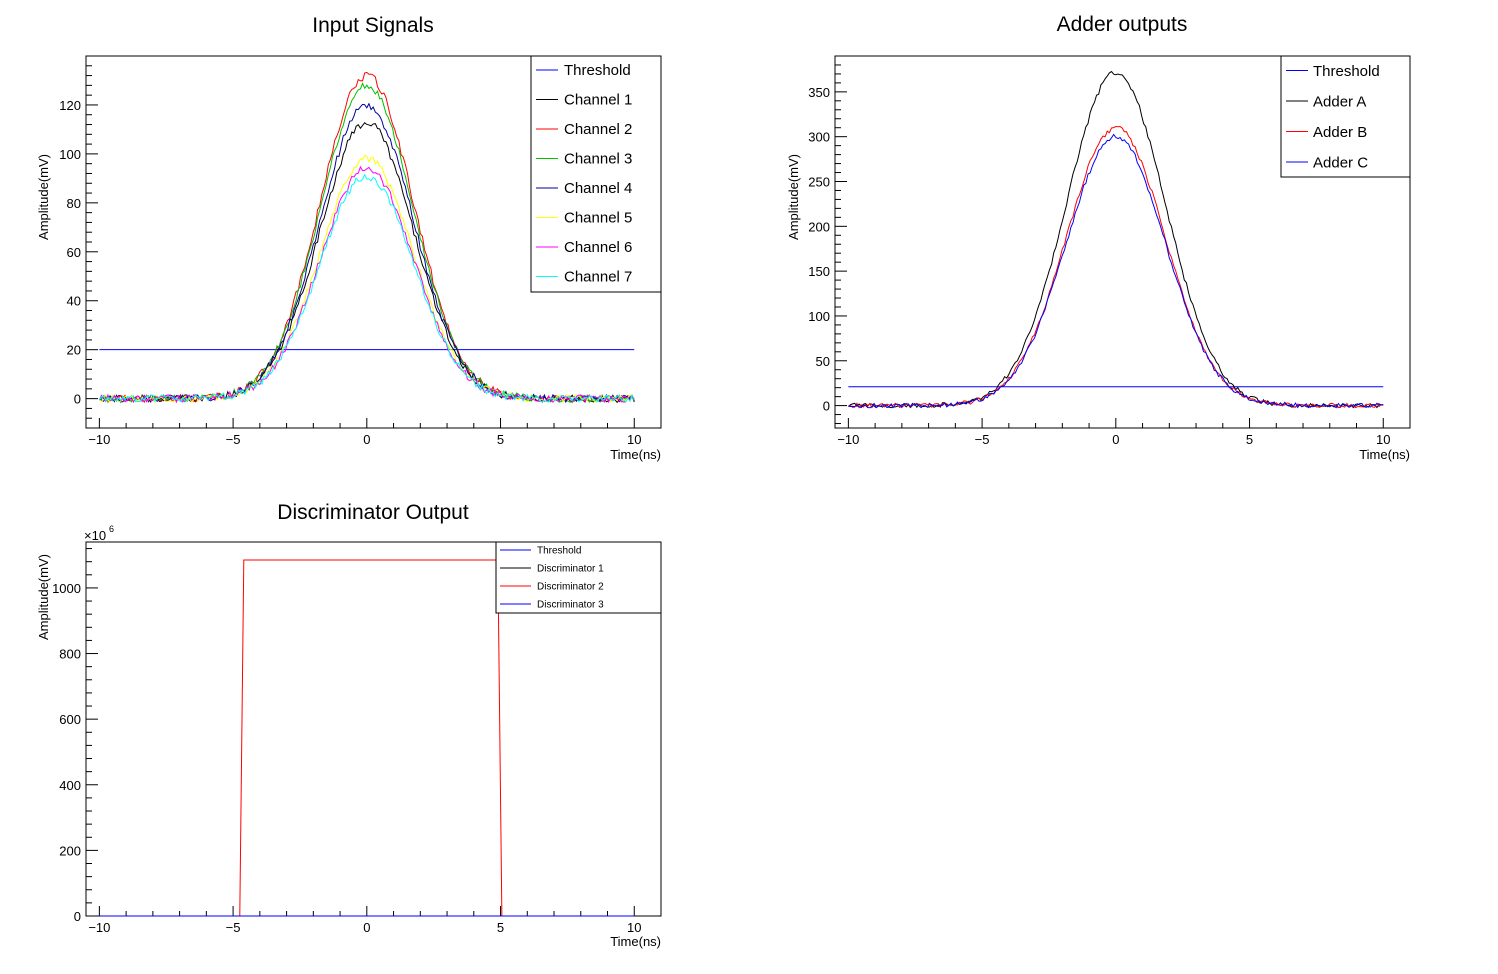  I want to click on chart-title: Discriminator Output, so click(373, 512).